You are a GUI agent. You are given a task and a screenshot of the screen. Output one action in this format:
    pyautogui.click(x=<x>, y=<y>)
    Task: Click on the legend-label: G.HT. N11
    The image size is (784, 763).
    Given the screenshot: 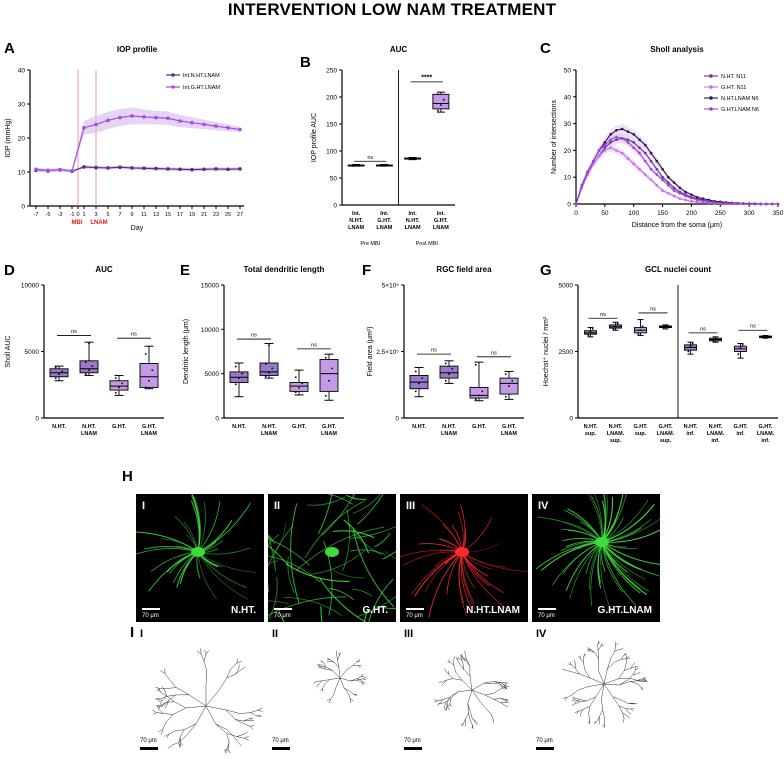 What is the action you would take?
    pyautogui.click(x=733, y=88)
    